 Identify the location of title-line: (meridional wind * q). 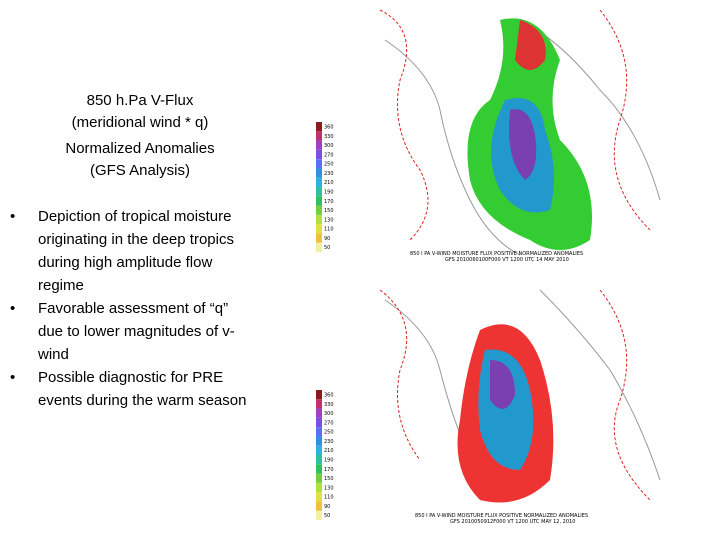
(140, 122).